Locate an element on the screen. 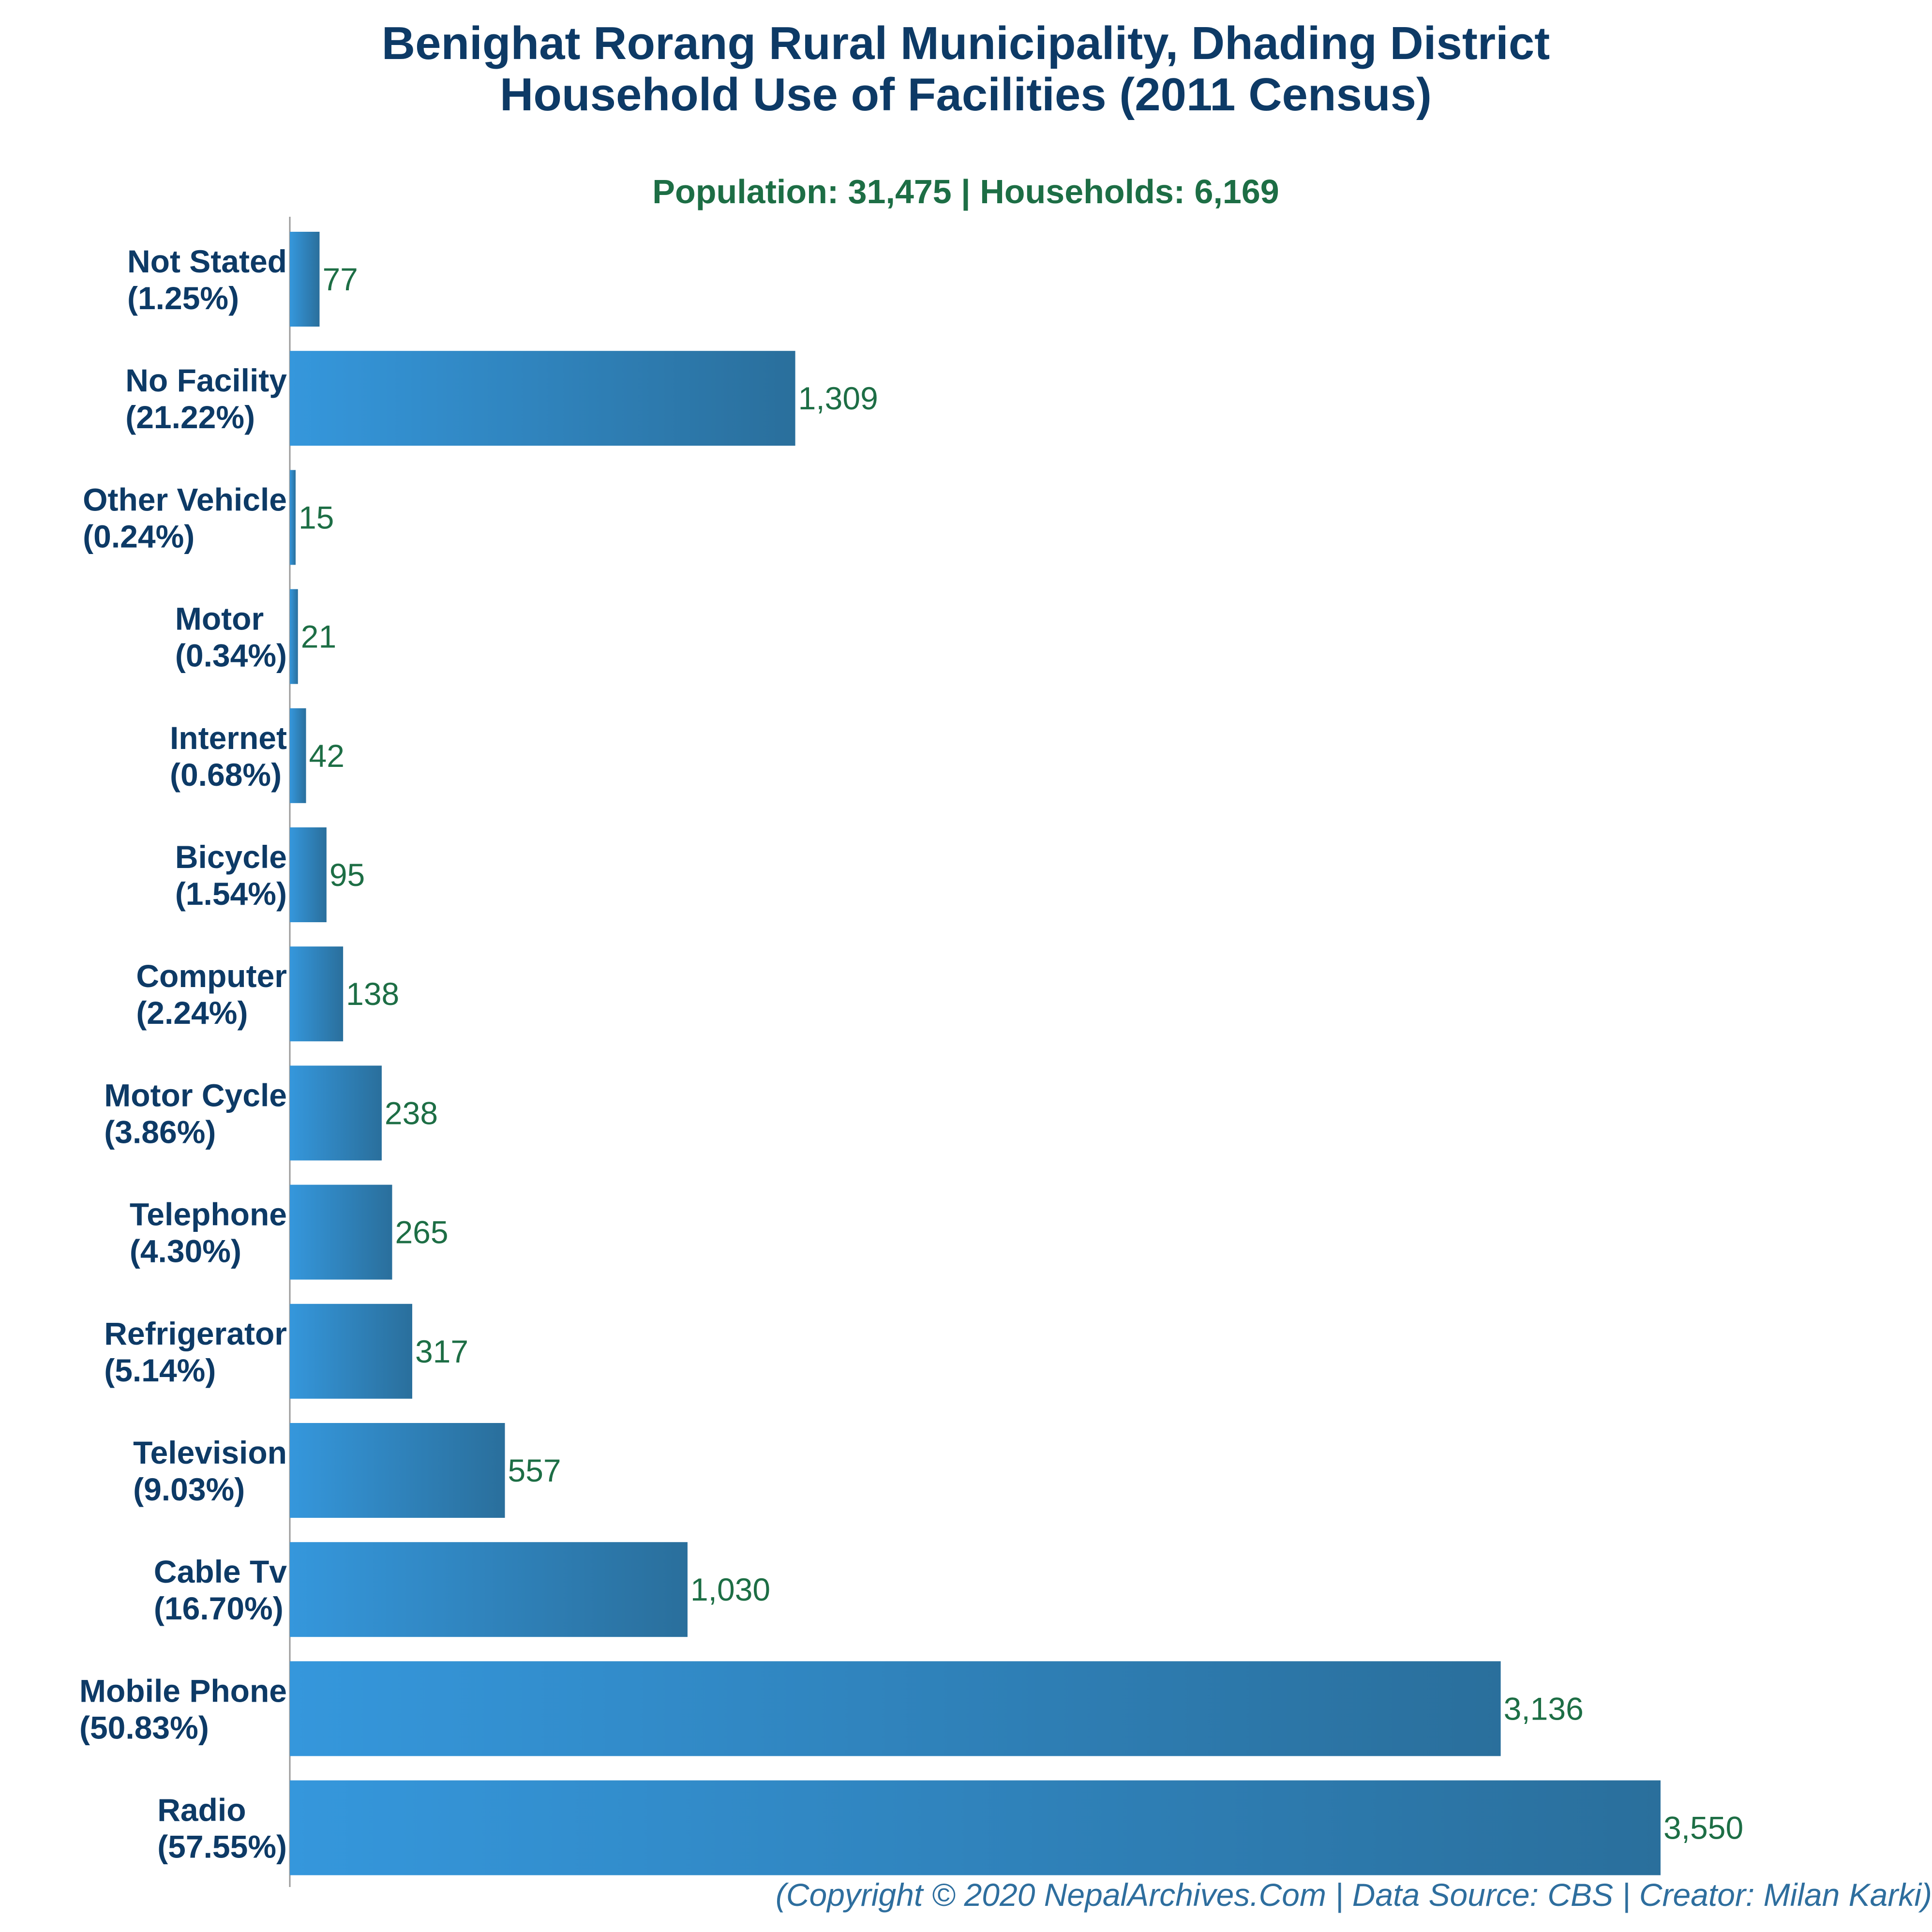  category-name-other-vehicle: Other Vehicle is located at coordinates (185, 499).